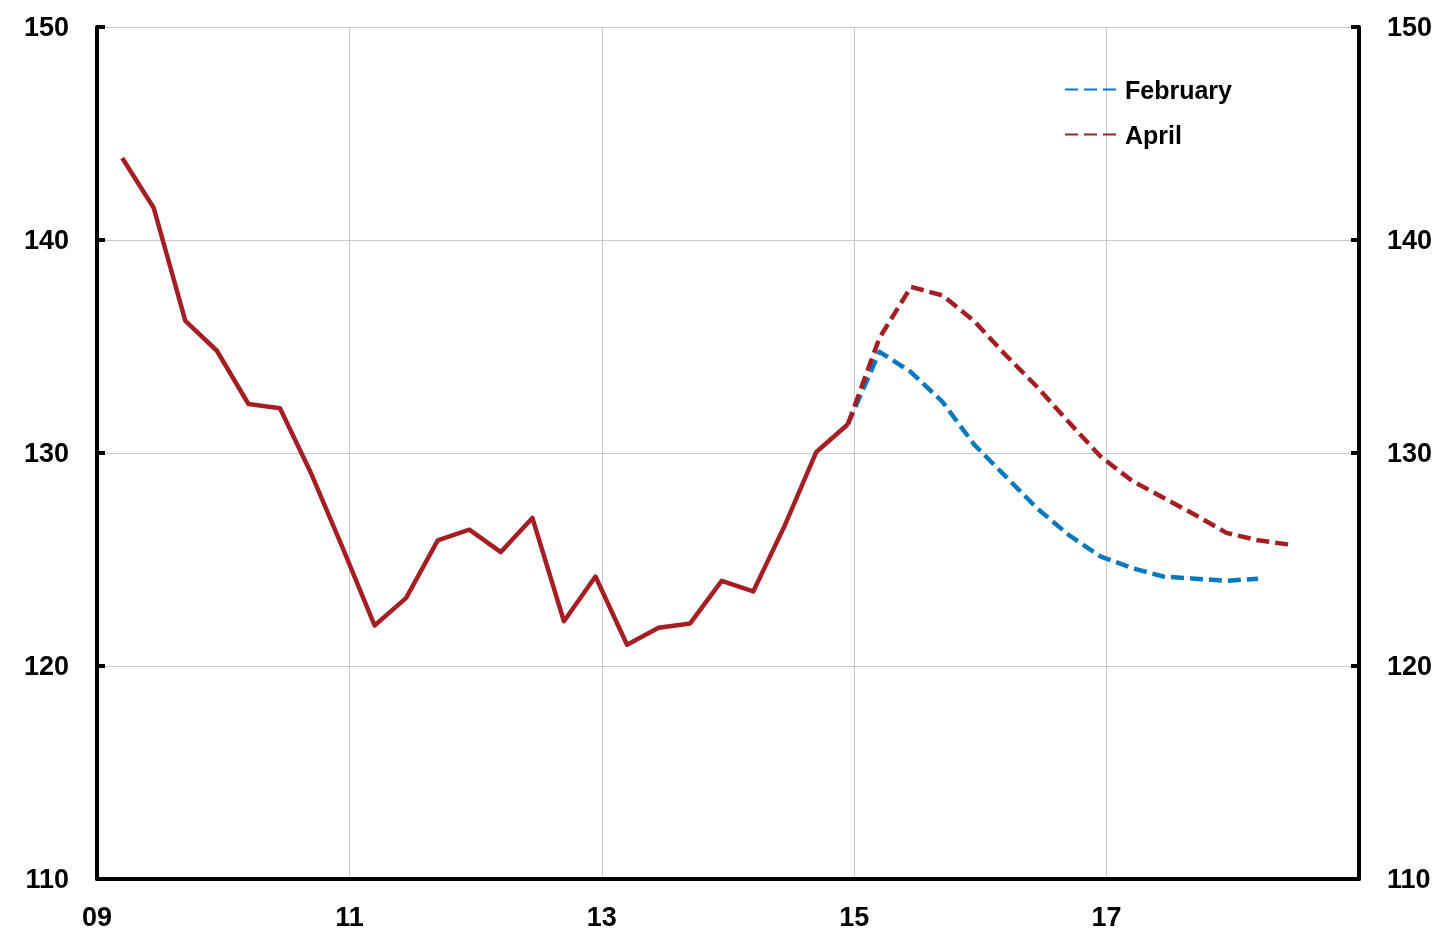  I want to click on y-tick-label: 110, so click(47, 879).